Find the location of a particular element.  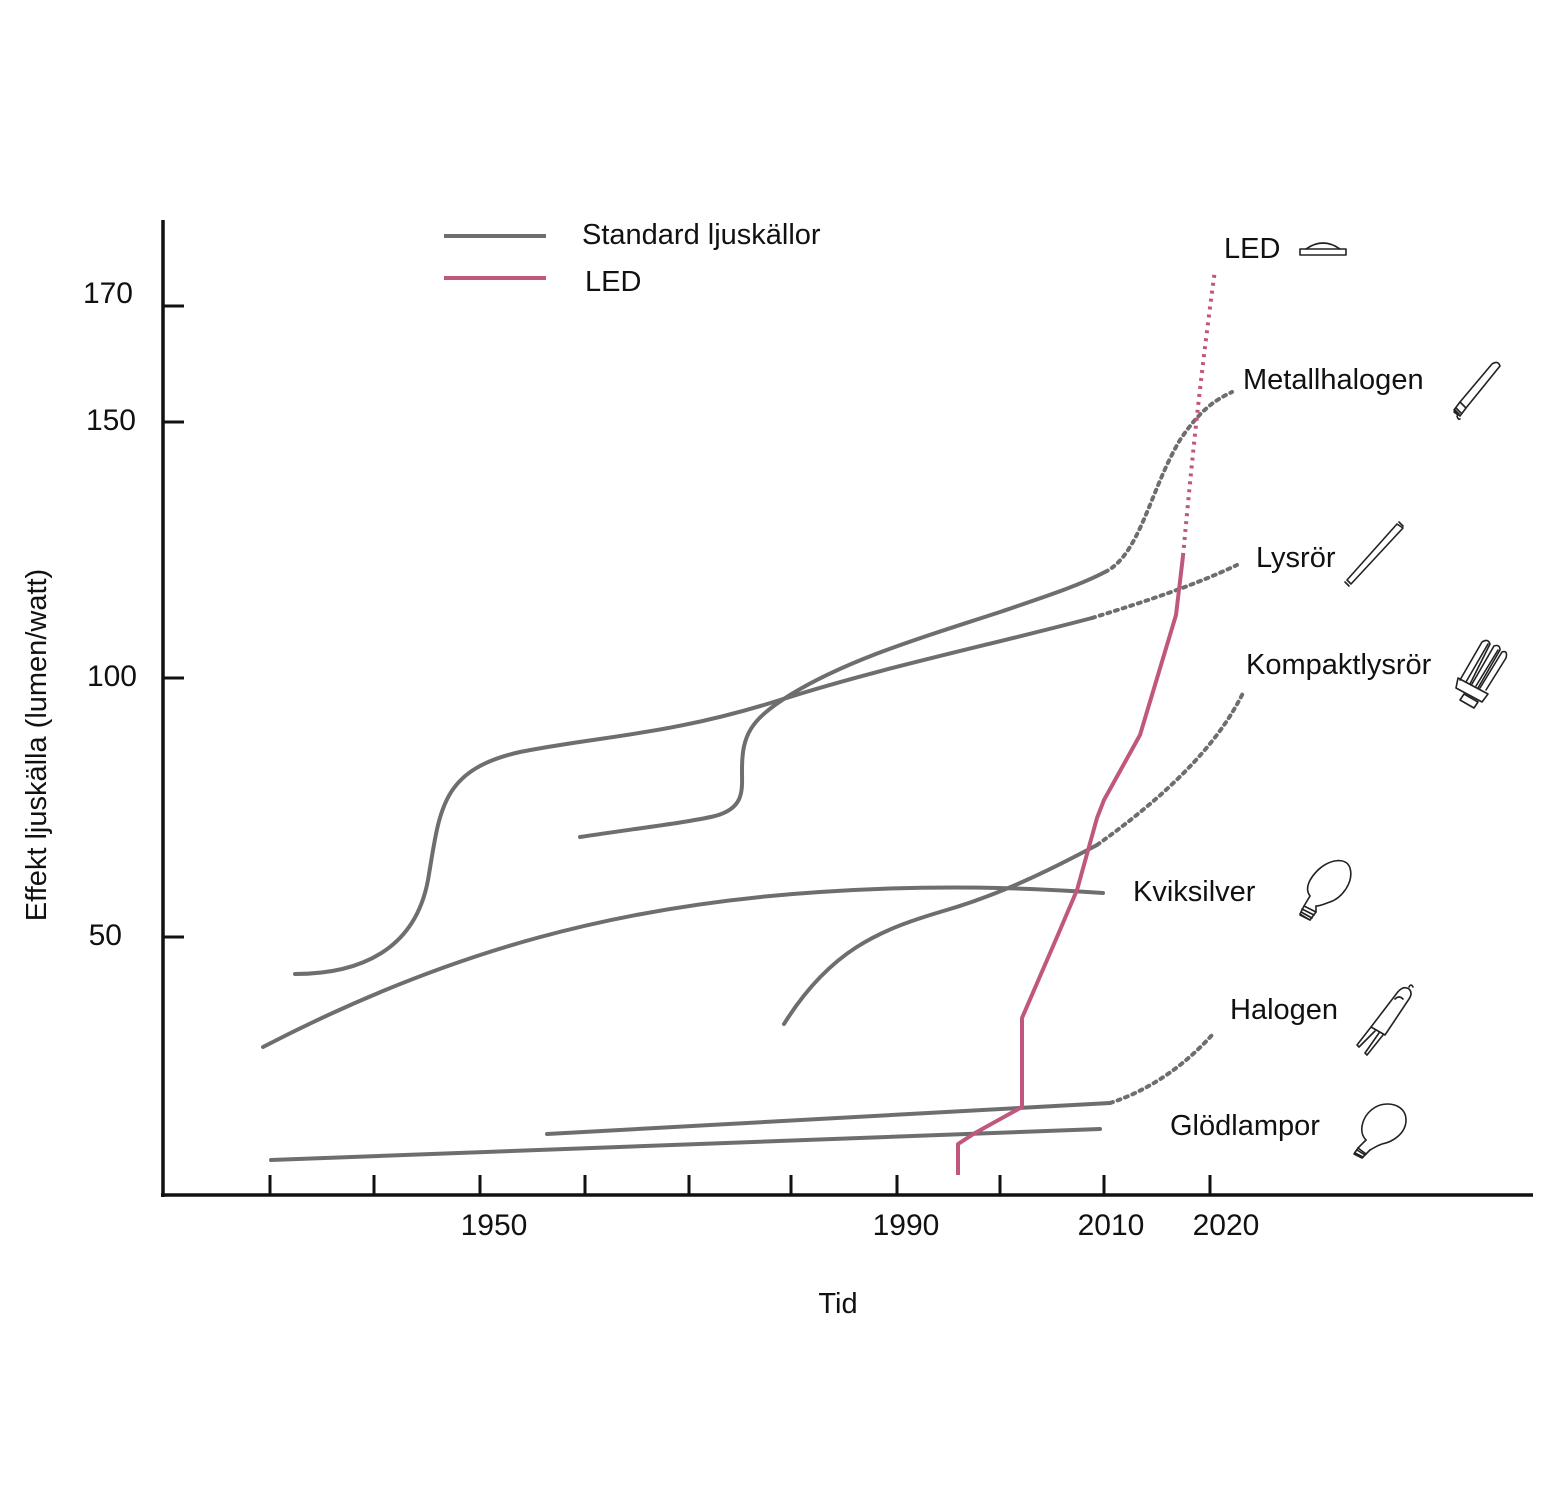

halogen-bulb-icon is located at coordinates (1385, 1020).